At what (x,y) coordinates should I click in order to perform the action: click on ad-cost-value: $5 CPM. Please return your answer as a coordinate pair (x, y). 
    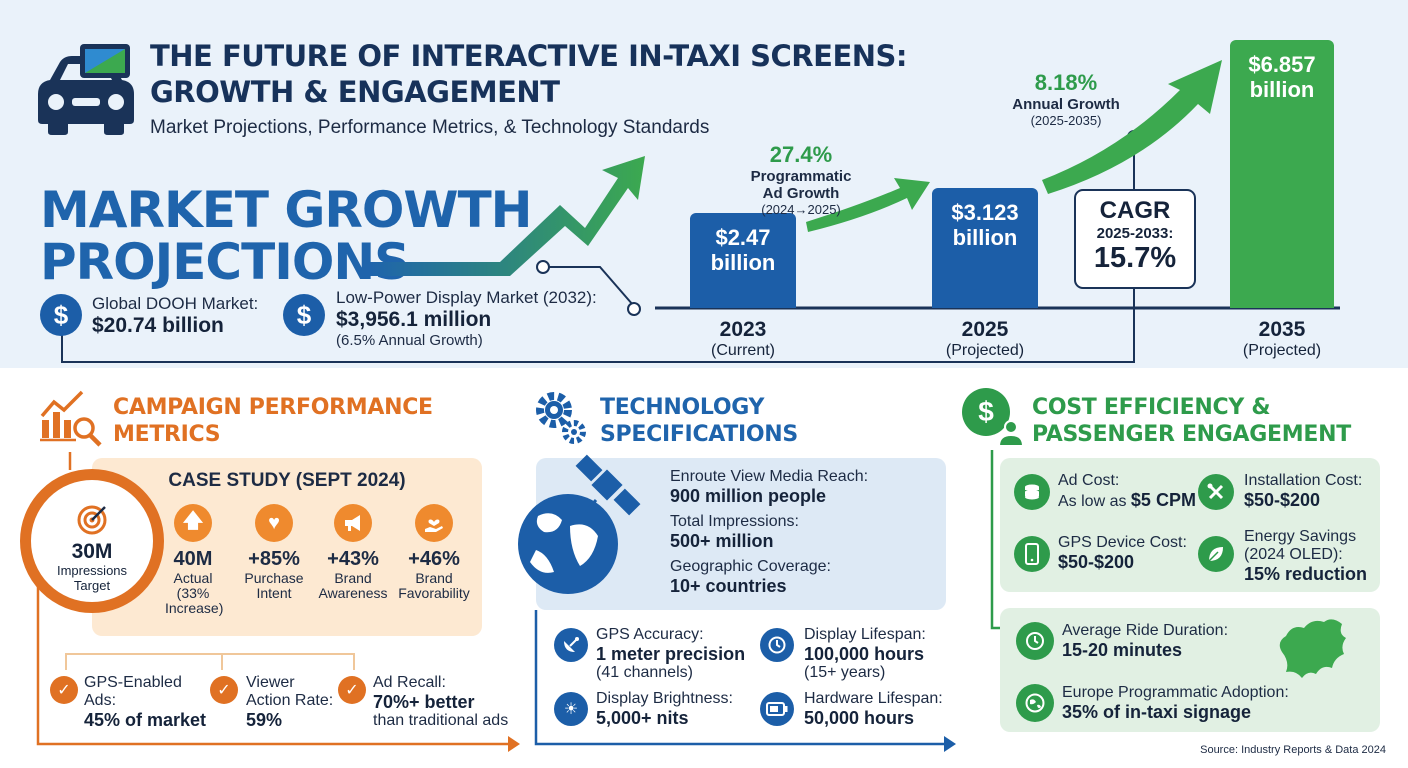
    Looking at the image, I should click on (1163, 500).